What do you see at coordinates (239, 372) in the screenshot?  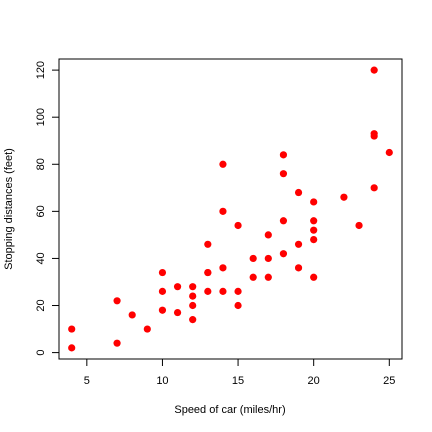 I see `x-axis: 5 10 15 20 25` at bounding box center [239, 372].